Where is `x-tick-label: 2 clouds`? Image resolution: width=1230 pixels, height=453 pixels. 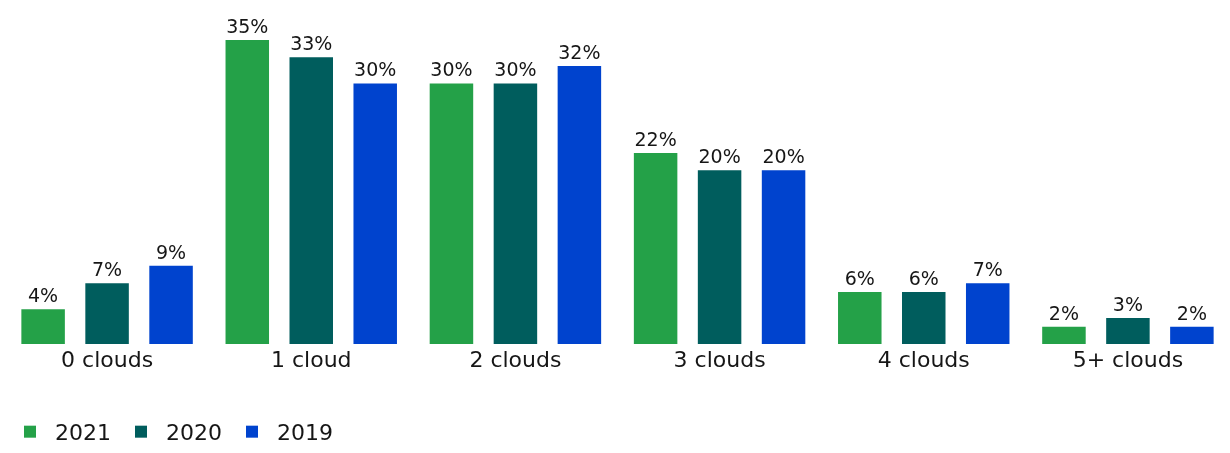
x-tick-label: 2 clouds is located at coordinates (515, 359).